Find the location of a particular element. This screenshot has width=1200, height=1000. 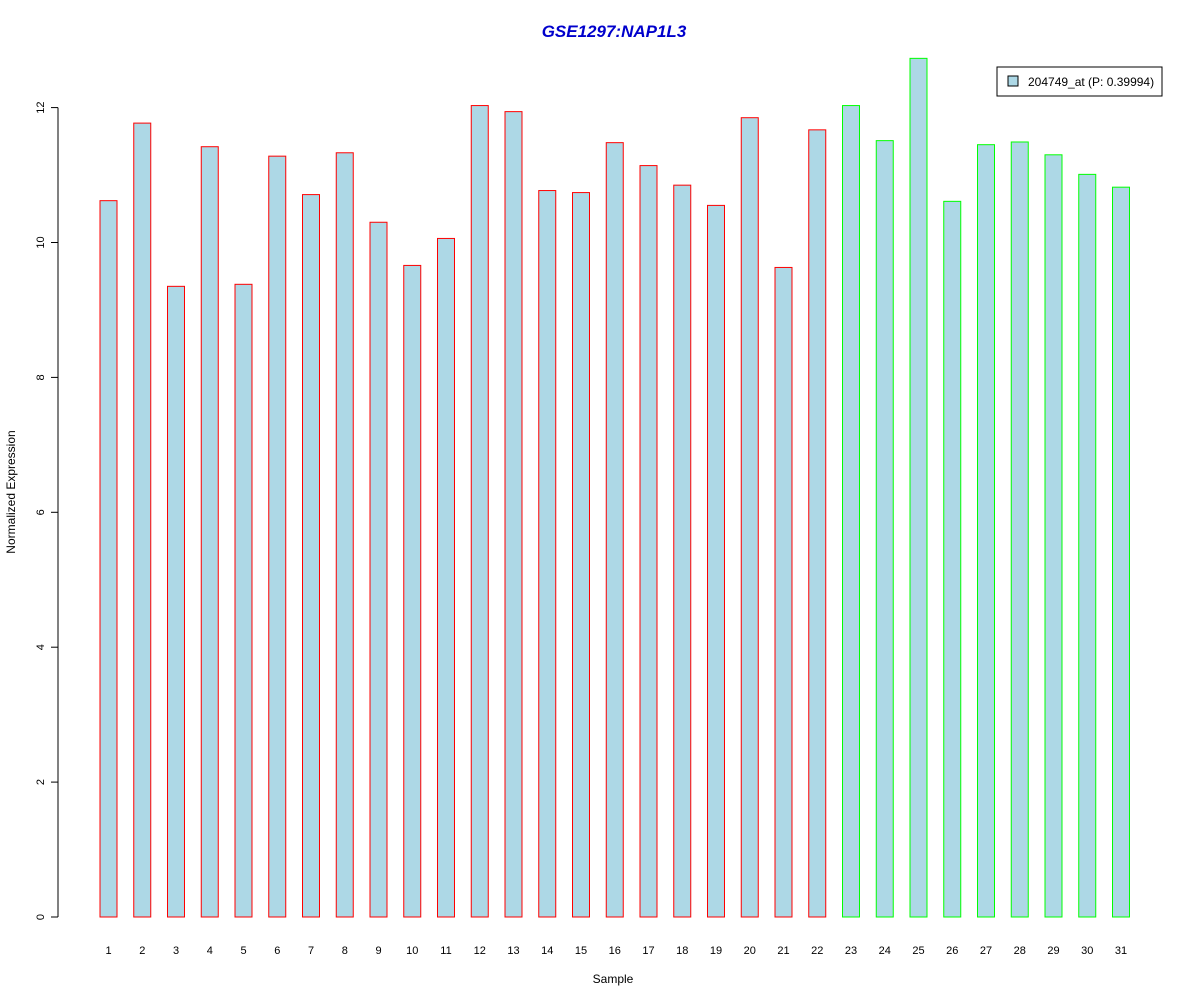

y-axis: 0 2 4 6 8 10 12 is located at coordinates (47, 510).